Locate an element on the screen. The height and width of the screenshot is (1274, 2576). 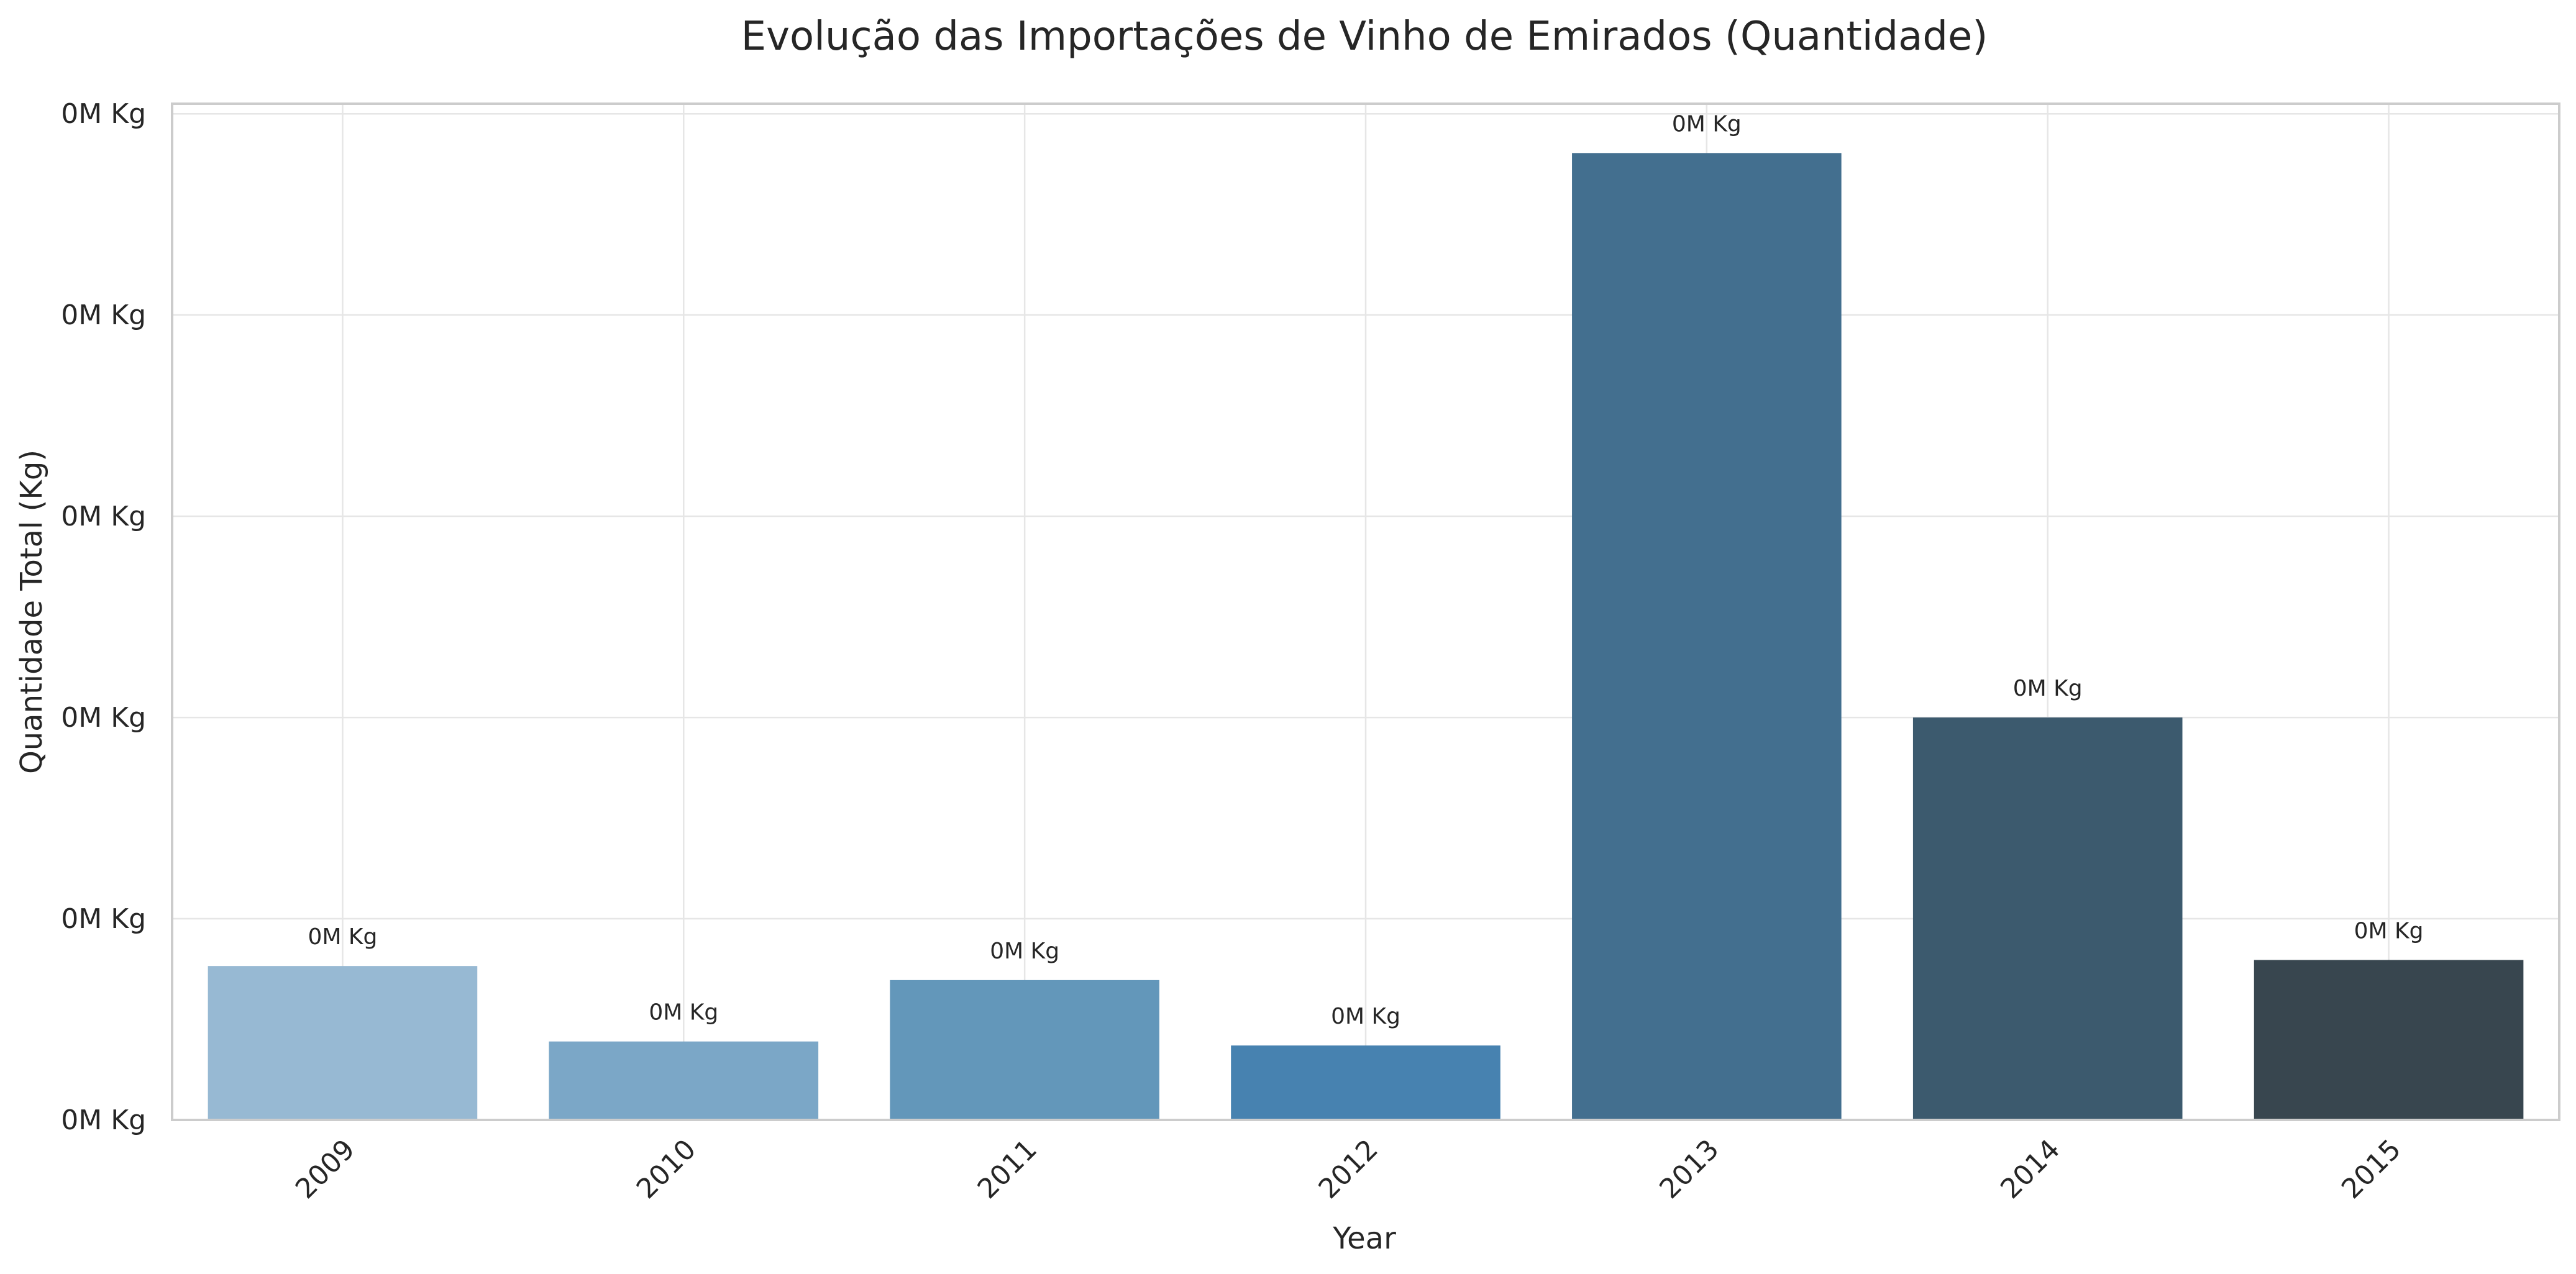
bar-2009 is located at coordinates (343, 1043).